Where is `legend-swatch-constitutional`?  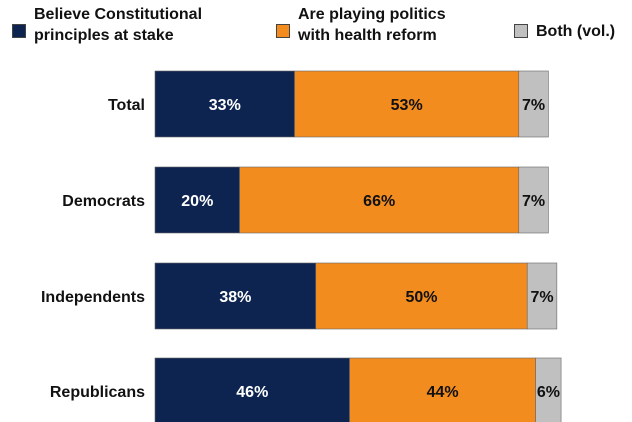
legend-swatch-constitutional is located at coordinates (19, 31).